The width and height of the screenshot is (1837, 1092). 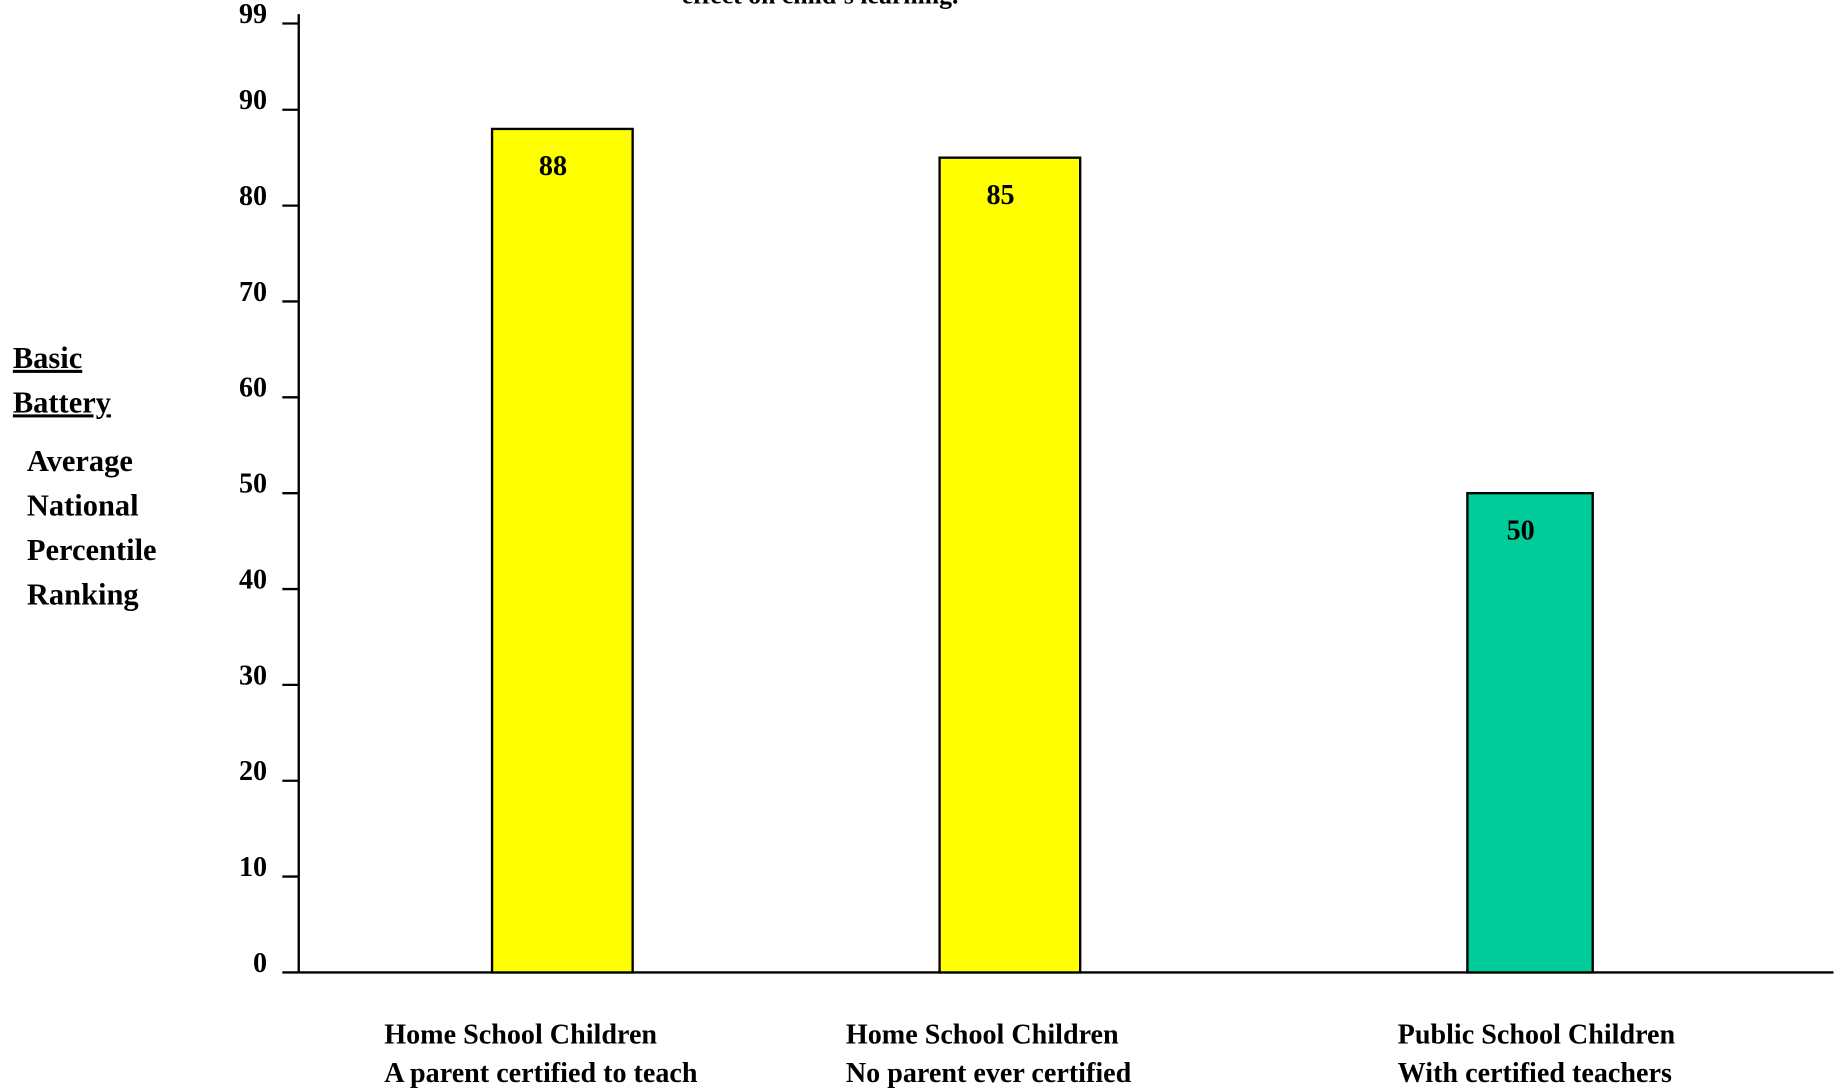 I want to click on value-label: 50, so click(x=1521, y=530).